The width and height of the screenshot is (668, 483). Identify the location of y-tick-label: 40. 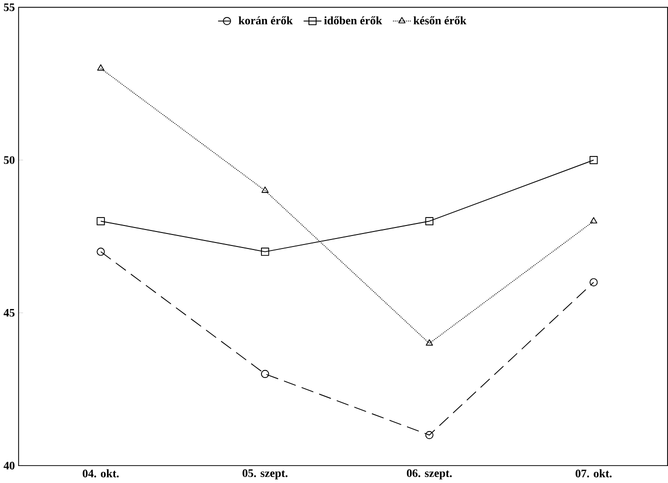
(9, 466).